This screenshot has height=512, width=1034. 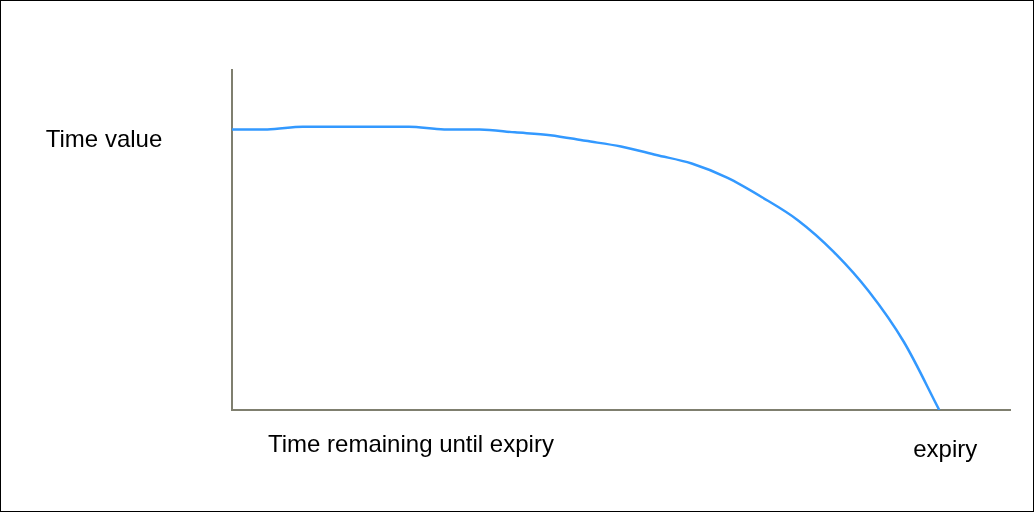 I want to click on x-axis-title: Time remaining until expiry, so click(x=411, y=443).